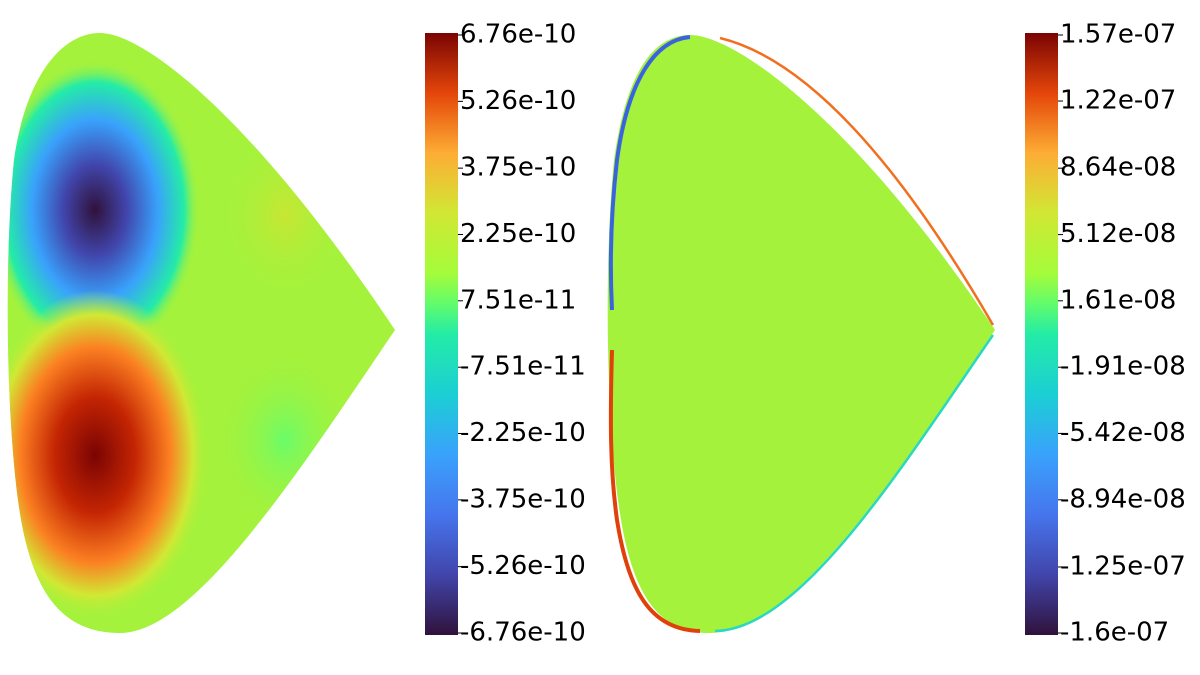 The height and width of the screenshot is (675, 1200). What do you see at coordinates (1123, 433) in the screenshot?
I see `colorbar-tick-label: -5.42e-08` at bounding box center [1123, 433].